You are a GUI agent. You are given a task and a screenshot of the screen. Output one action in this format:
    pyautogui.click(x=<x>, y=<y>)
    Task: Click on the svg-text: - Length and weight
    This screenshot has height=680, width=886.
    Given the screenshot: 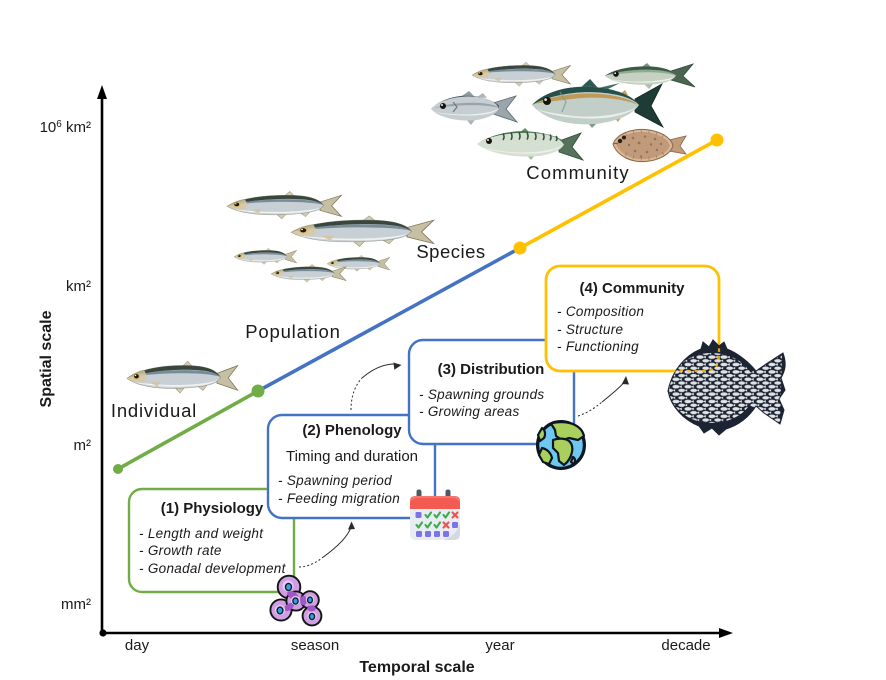 What is the action you would take?
    pyautogui.click(x=201, y=533)
    